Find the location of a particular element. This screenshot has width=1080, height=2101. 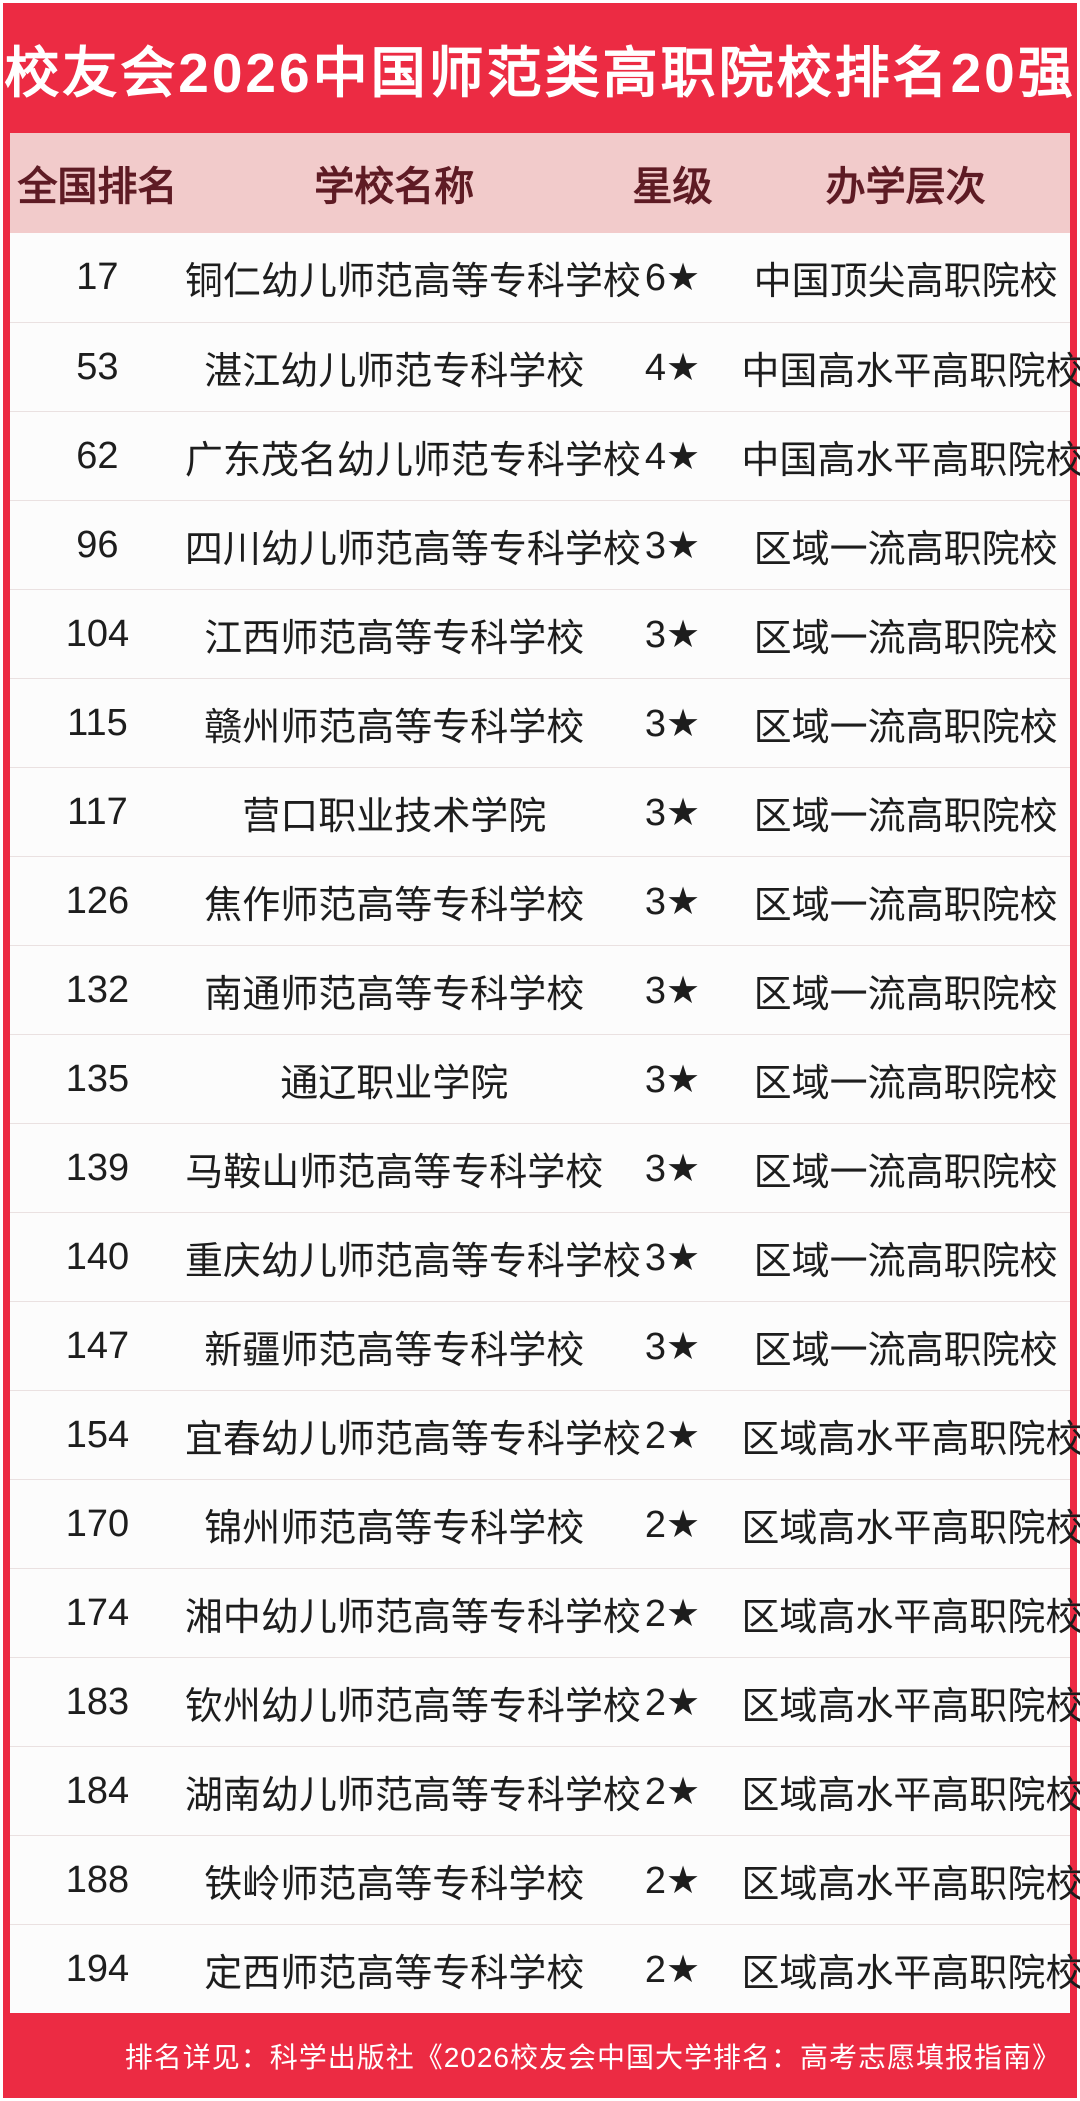

table-row: 62 广东茂名幼儿师范专科学校 4★ 中国高水平高职院校 is located at coordinates (545, 455).